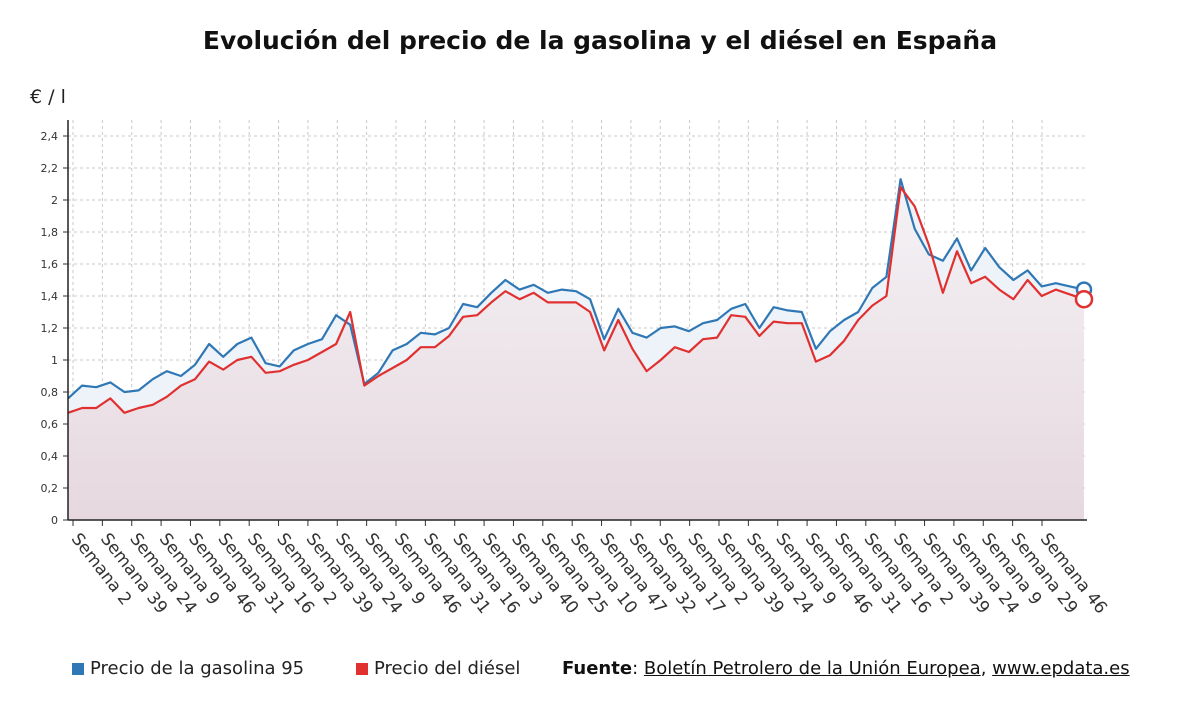  I want to click on diesel-end-marker, so click(1084, 299).